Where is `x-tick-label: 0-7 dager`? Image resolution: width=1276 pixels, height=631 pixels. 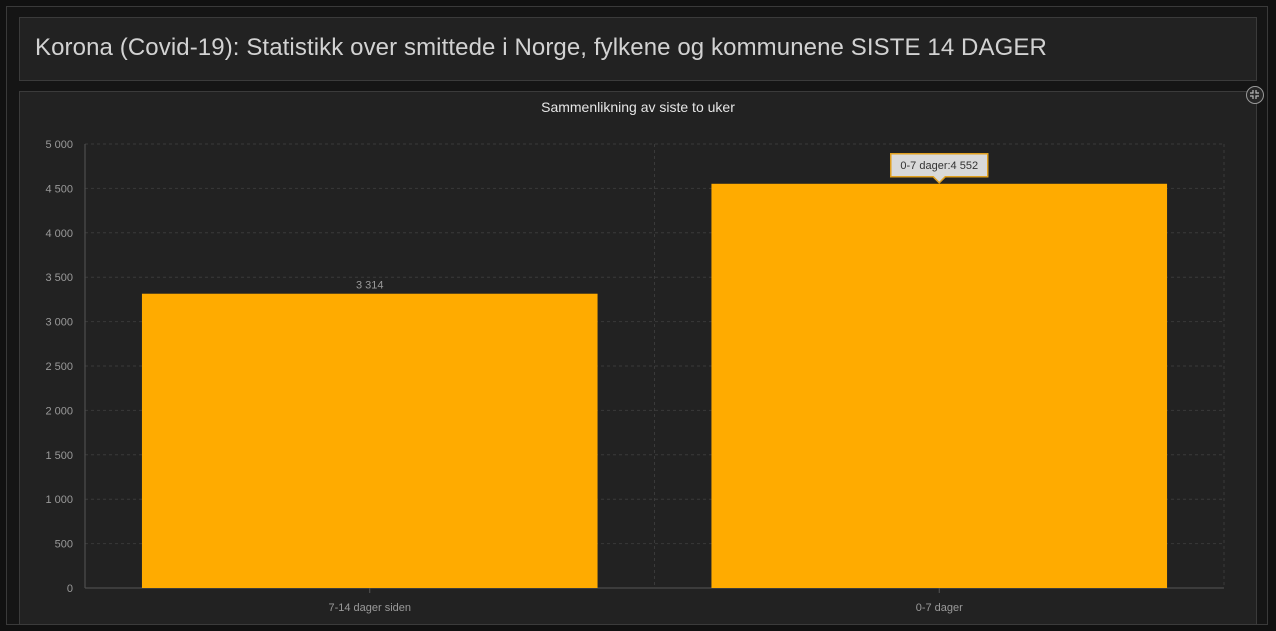
x-tick-label: 0-7 dager is located at coordinates (939, 608).